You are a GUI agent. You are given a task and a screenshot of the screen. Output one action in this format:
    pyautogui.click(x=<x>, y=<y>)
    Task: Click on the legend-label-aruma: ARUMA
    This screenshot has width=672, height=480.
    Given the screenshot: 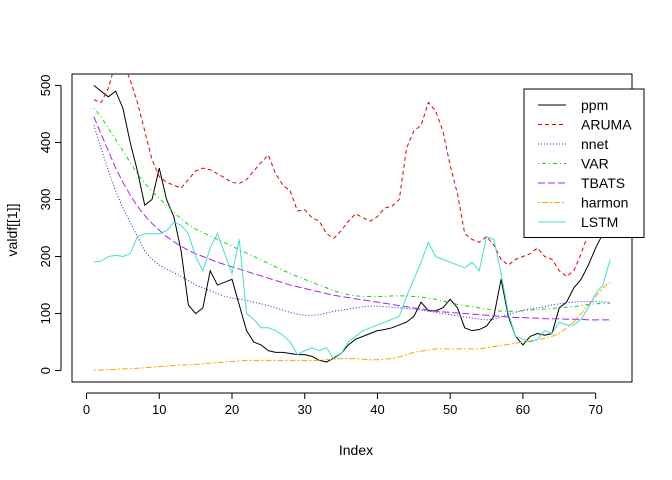 What is the action you would take?
    pyautogui.click(x=606, y=125)
    